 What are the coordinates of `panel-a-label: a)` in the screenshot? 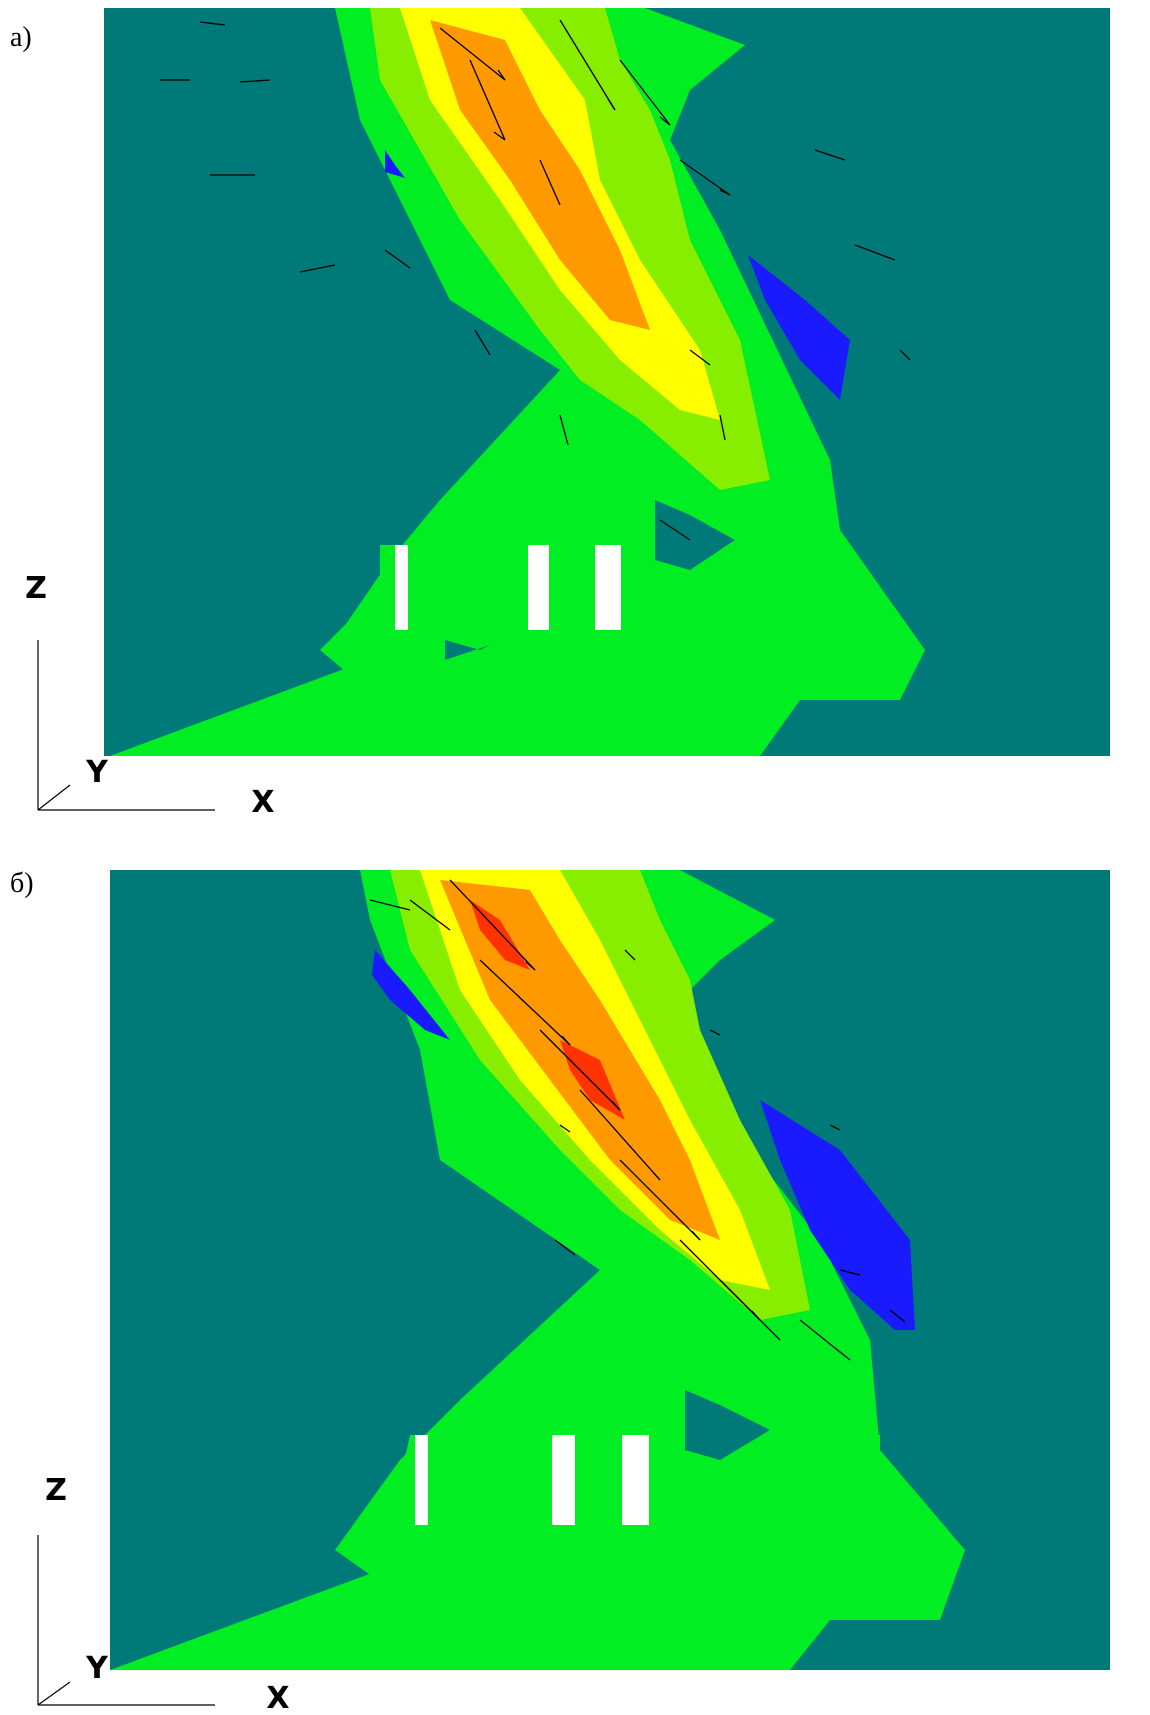 It's located at (21, 37).